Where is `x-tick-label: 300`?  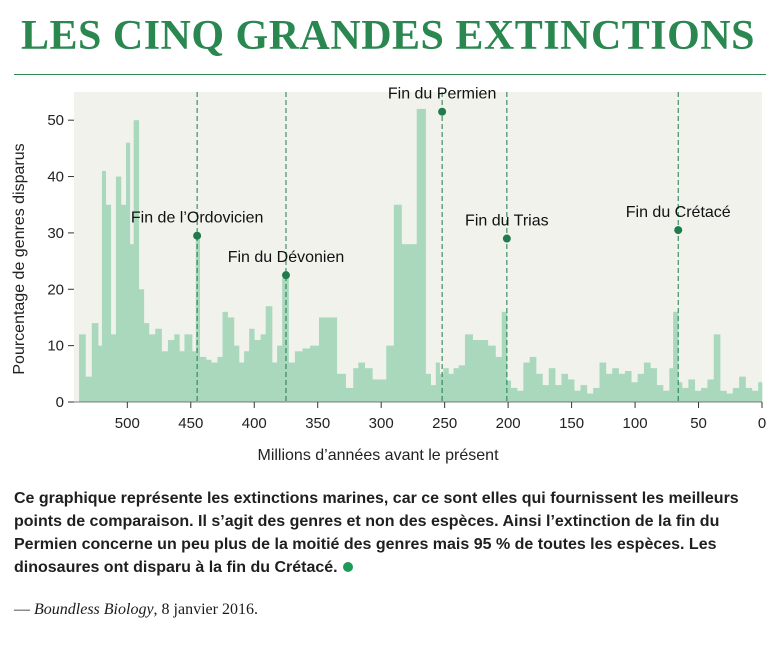 x-tick-label: 300 is located at coordinates (381, 423).